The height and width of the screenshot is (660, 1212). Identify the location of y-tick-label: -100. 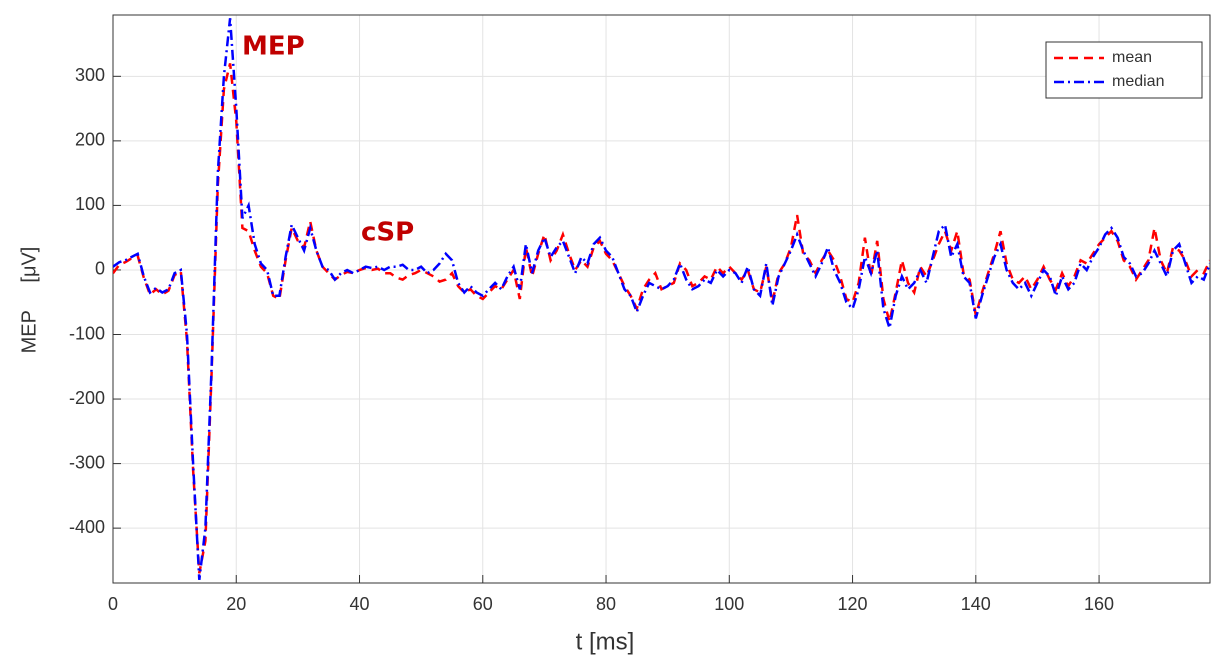
(87, 333).